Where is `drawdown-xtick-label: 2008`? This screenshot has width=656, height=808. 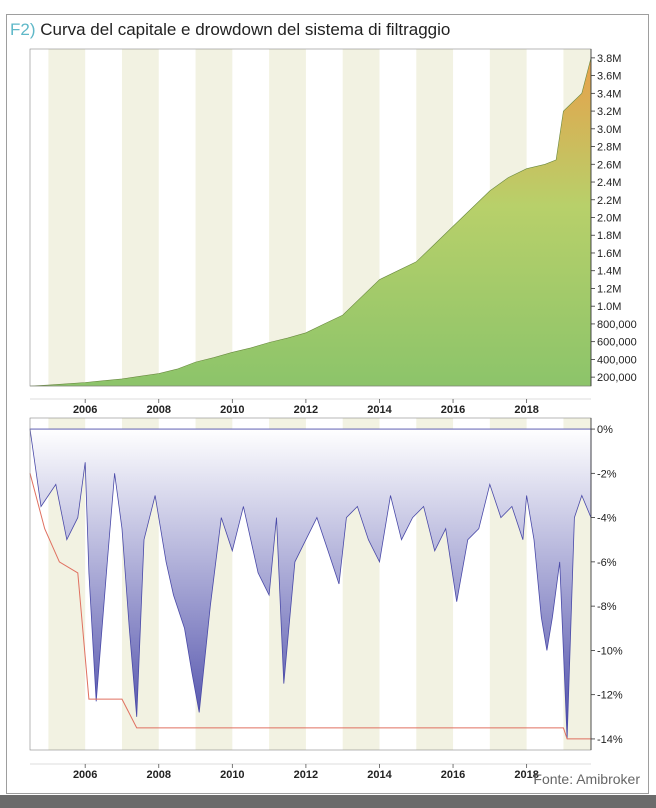
drawdown-xtick-label: 2008 is located at coordinates (159, 775).